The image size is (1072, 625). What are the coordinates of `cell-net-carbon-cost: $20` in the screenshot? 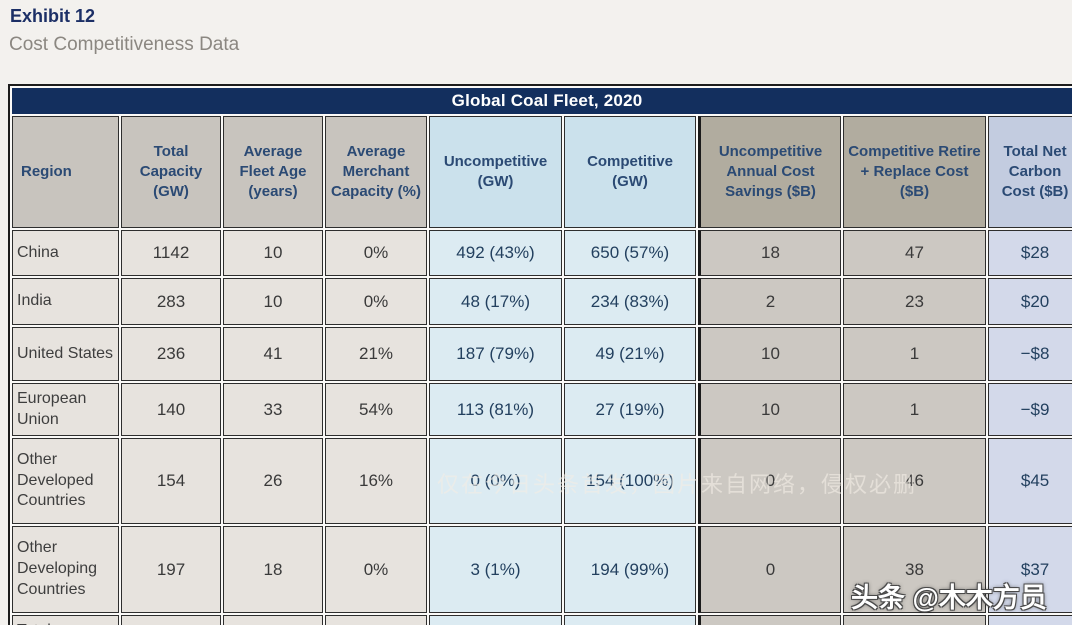 It's located at (1030, 301).